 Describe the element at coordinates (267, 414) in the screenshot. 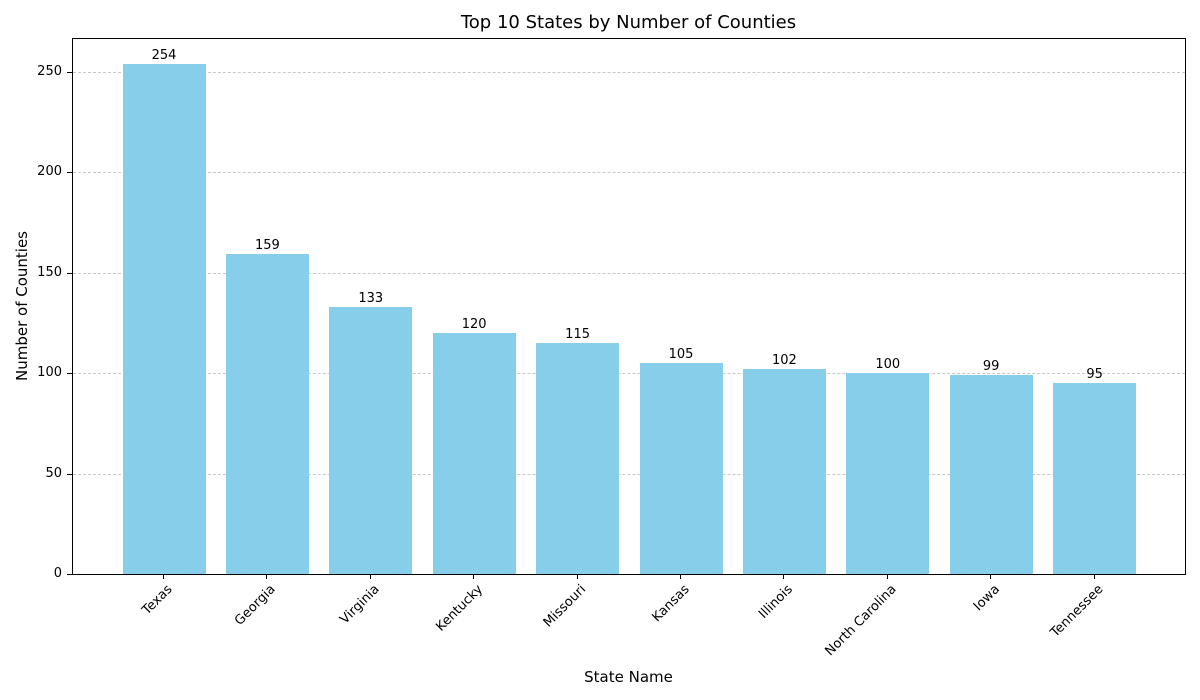

I see `bar-georgia` at that location.